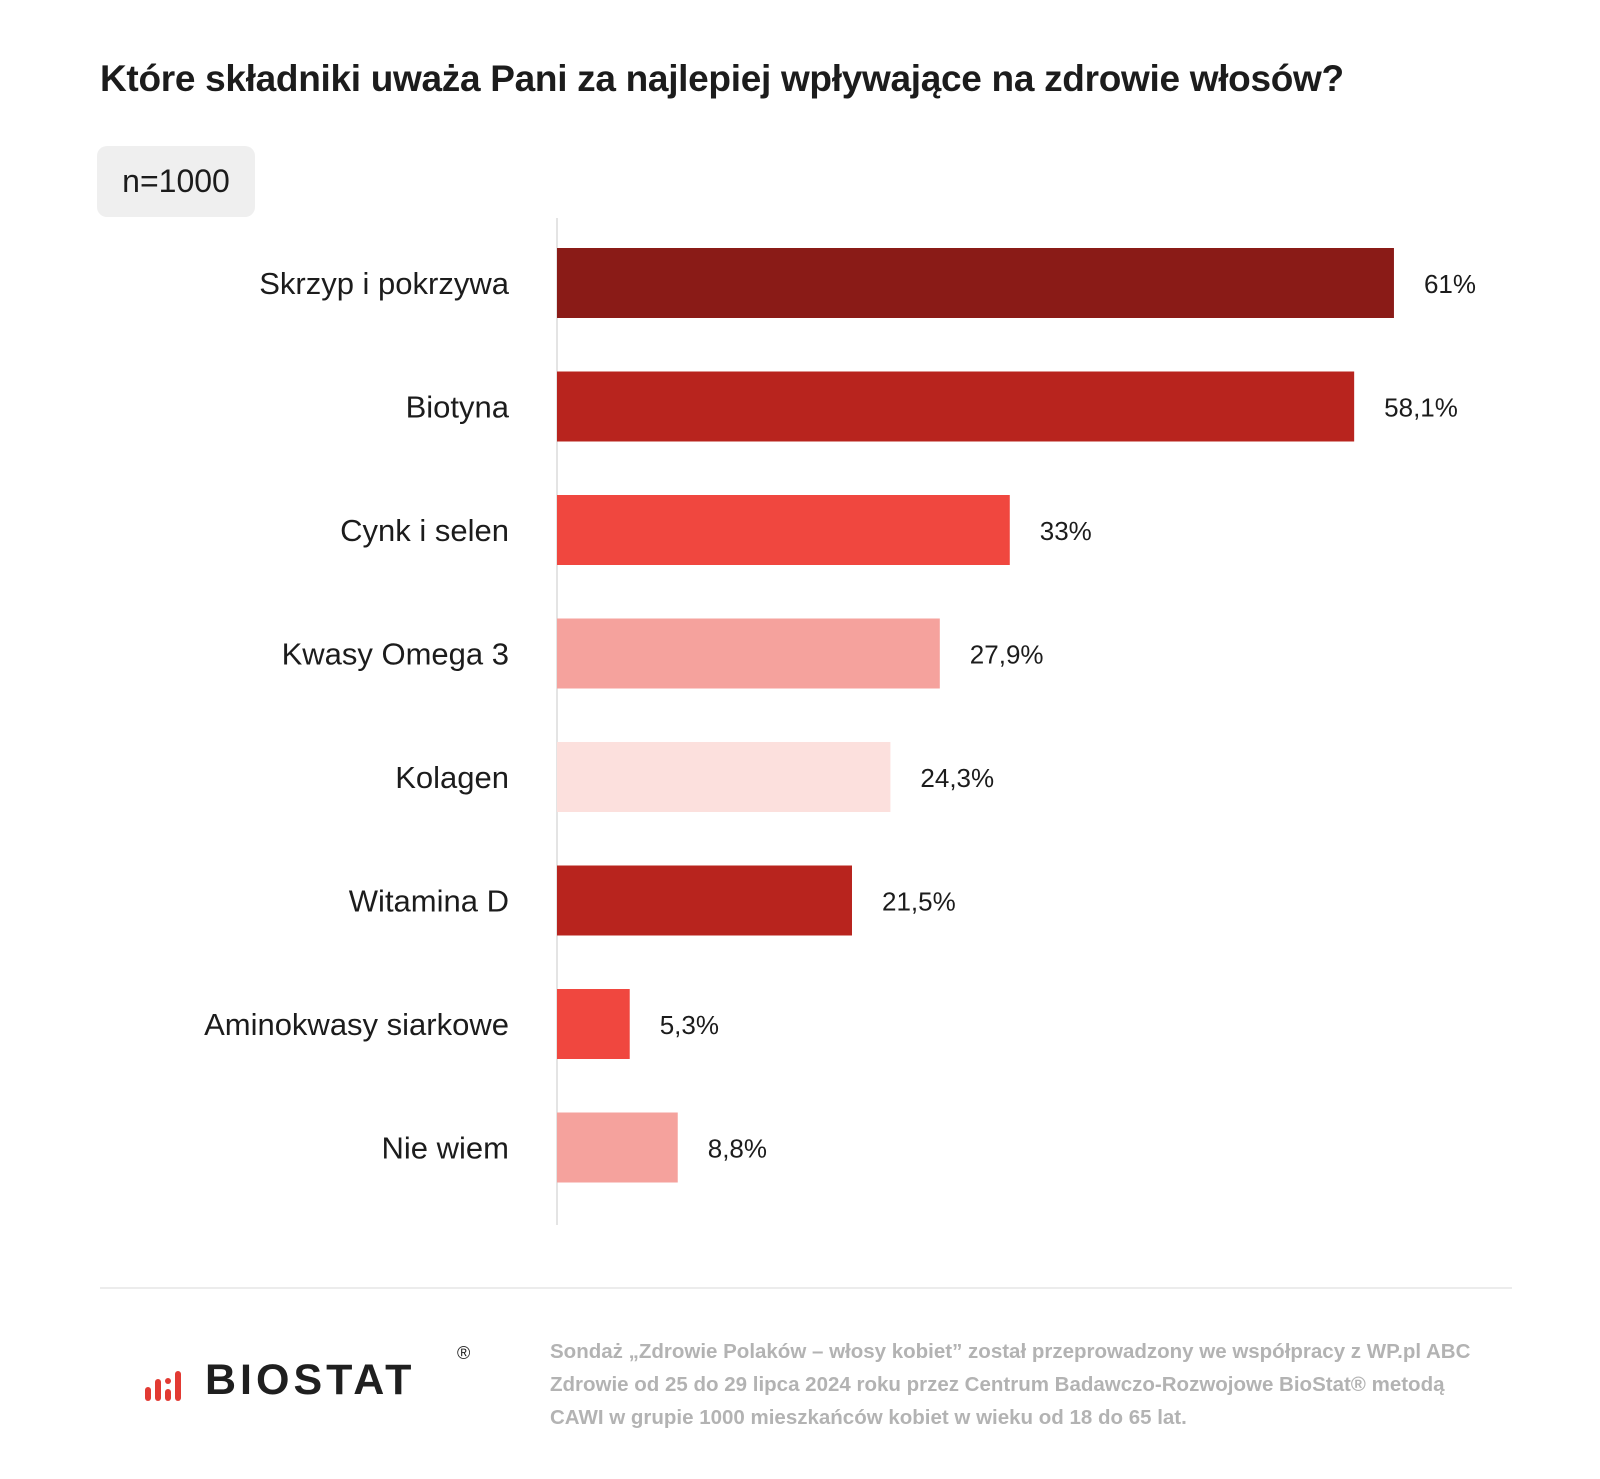 This screenshot has width=1600, height=1479. Describe the element at coordinates (176, 181) in the screenshot. I see `sample-size-badge: n=1000` at that location.